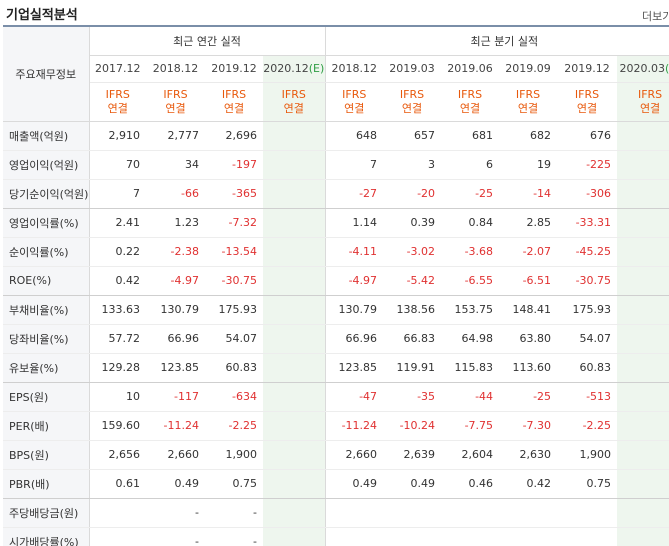  Describe the element at coordinates (336, 397) in the screenshot. I see `table-row: EPS(원) 10 -117 -634 -47 -35 -44 -25 -513` at that location.